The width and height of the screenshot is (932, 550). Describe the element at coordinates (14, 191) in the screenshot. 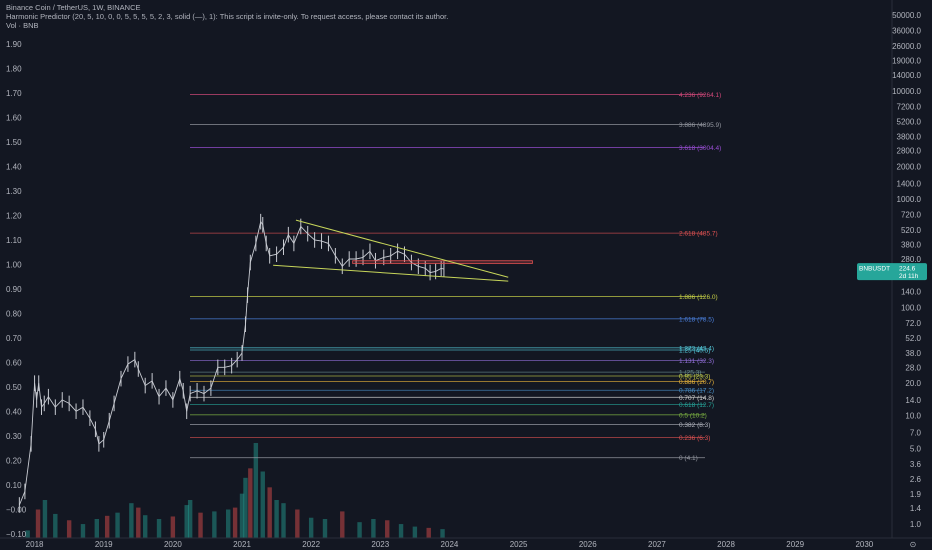

I see `left-axis-tick: 1.30` at that location.